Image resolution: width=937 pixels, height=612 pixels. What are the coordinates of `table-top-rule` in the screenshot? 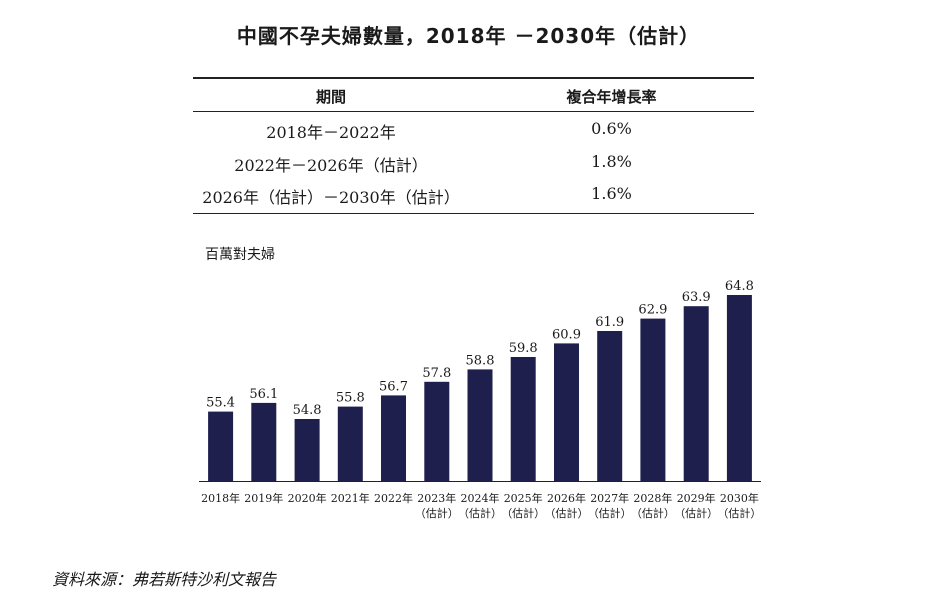 It's located at (473, 78).